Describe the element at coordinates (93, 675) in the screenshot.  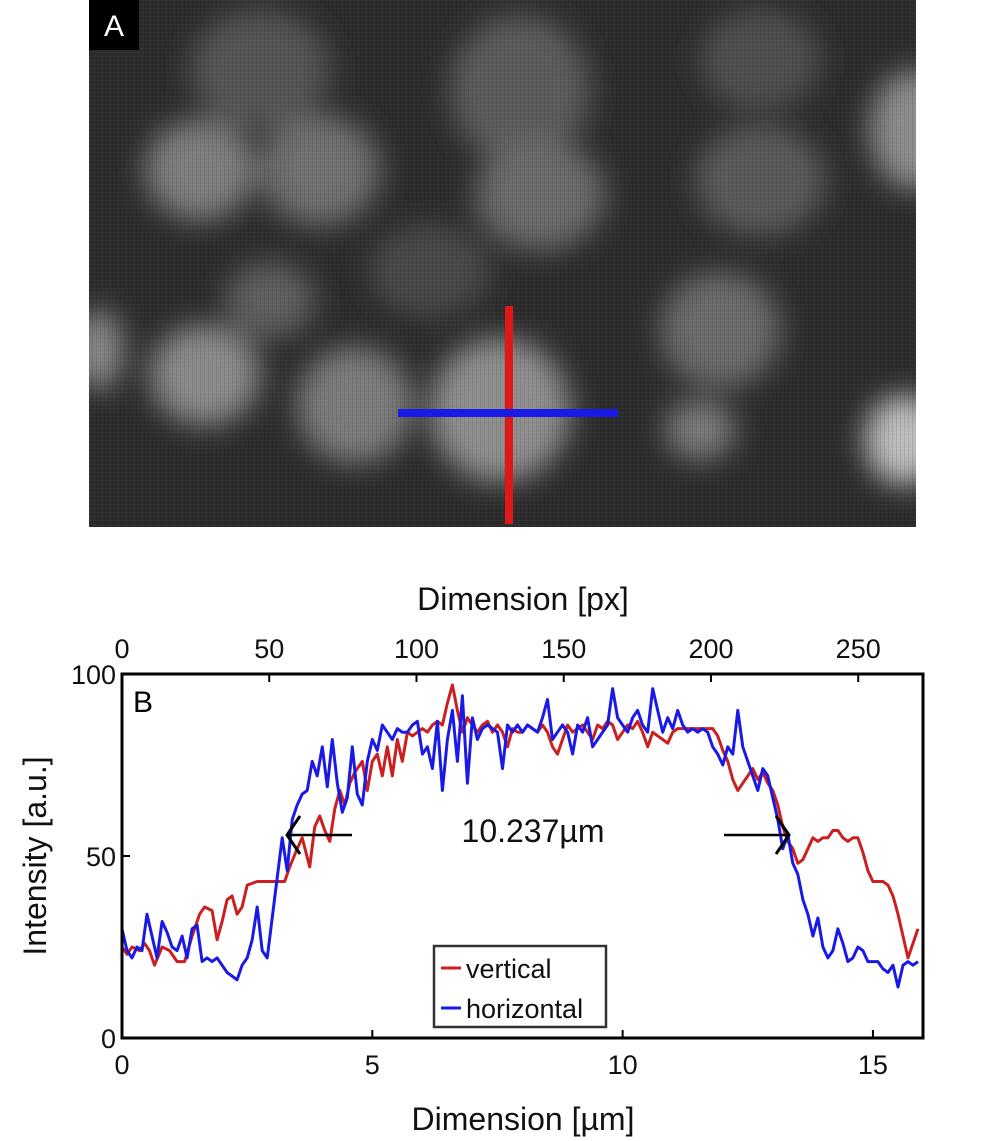
I see `y-tick-label: 100` at that location.